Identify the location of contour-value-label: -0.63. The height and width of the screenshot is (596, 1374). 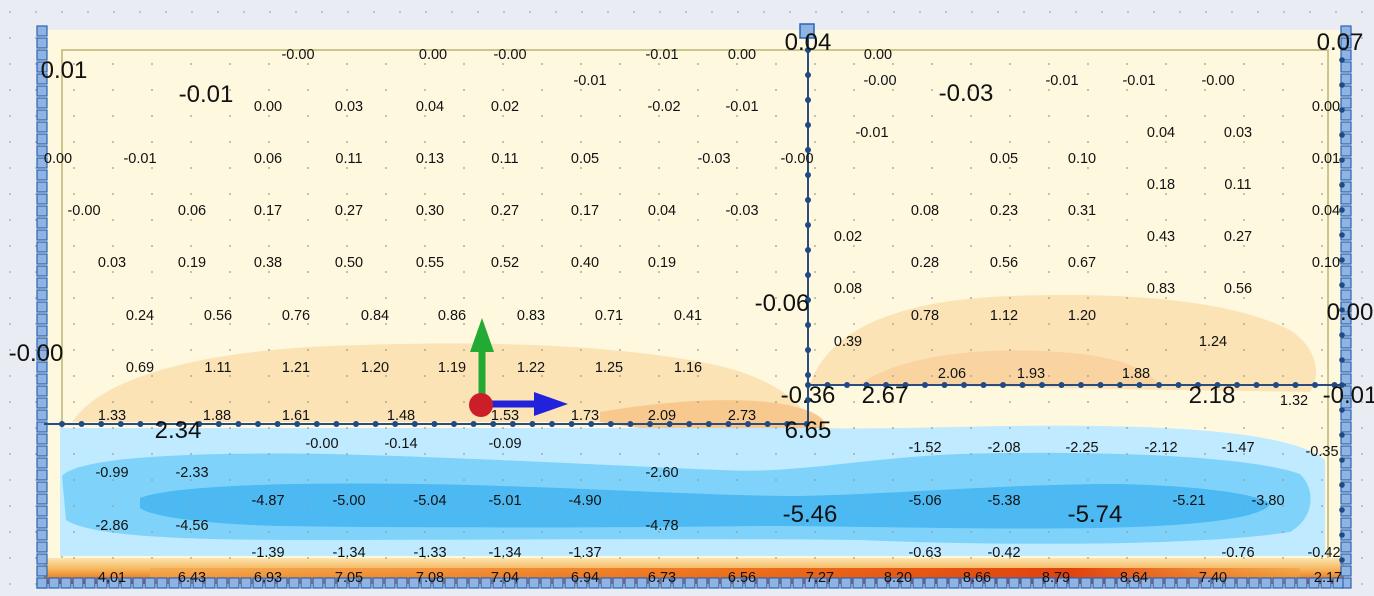
(924, 553).